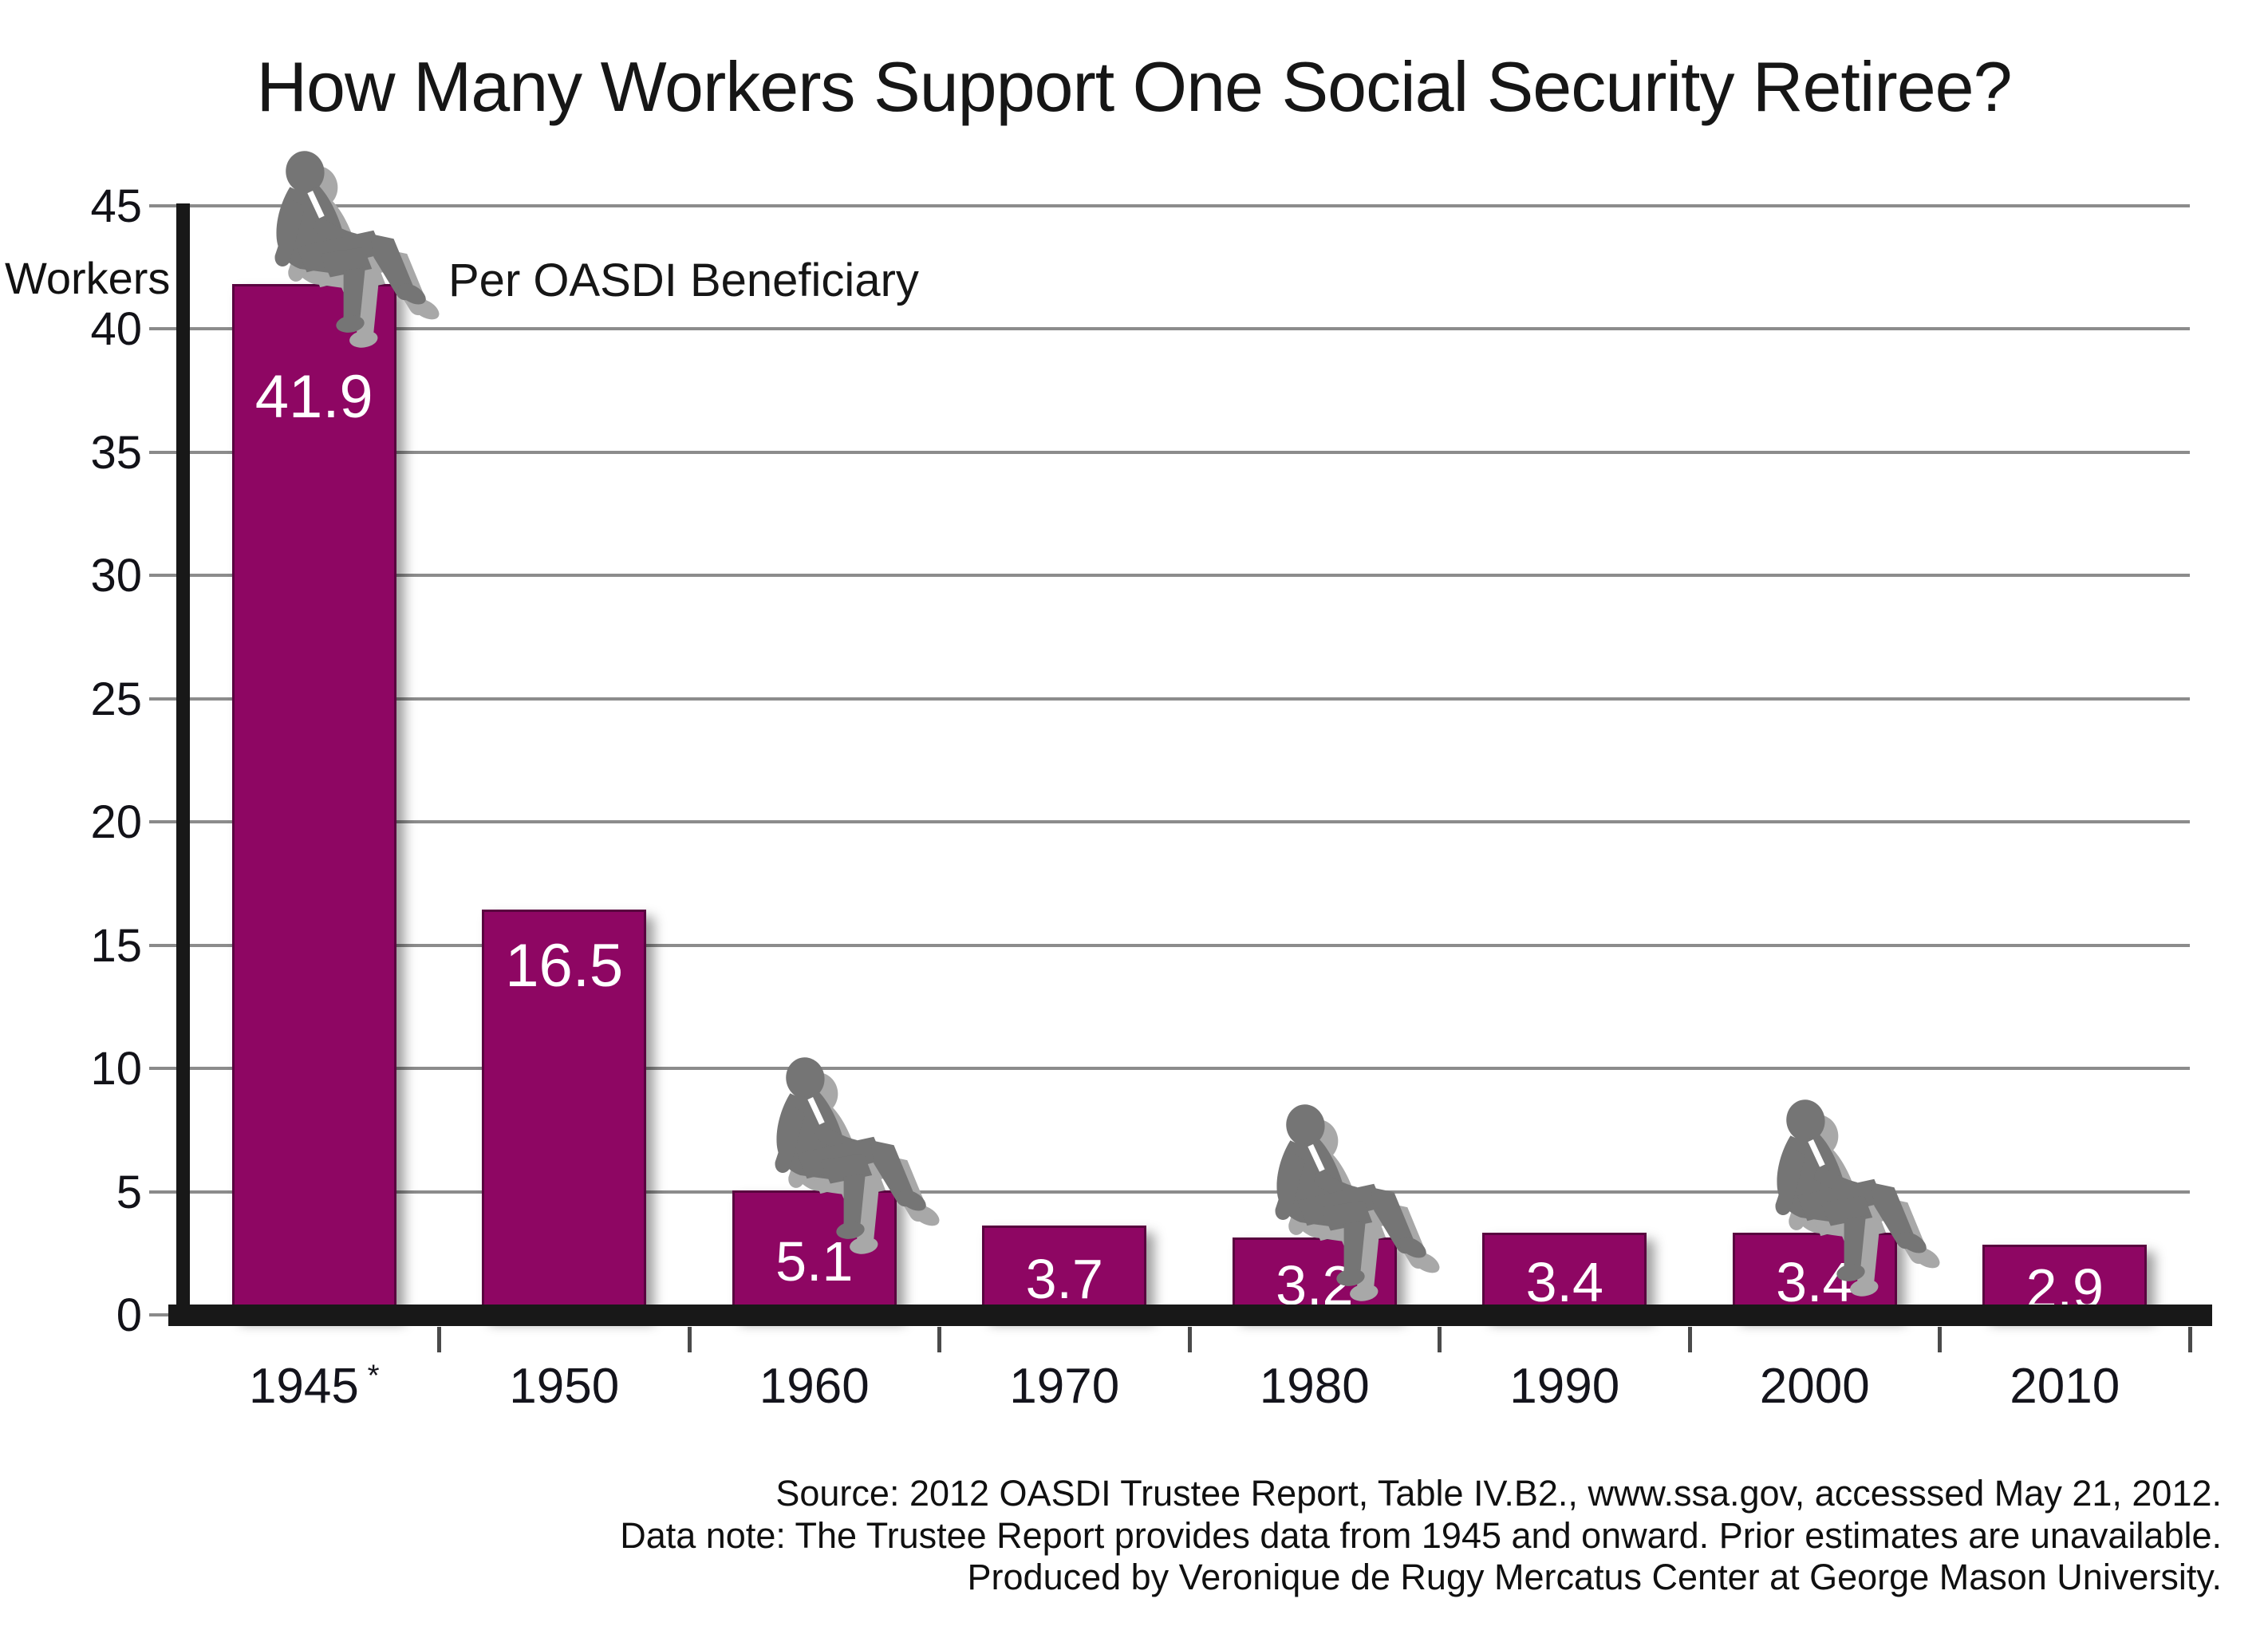 The width and height of the screenshot is (2268, 1646). I want to click on x-axis-baseline, so click(1190, 1315).